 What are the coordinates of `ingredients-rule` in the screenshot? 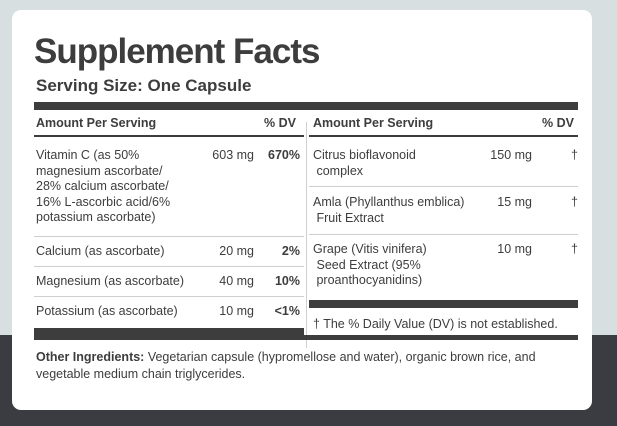 It's located at (306, 337).